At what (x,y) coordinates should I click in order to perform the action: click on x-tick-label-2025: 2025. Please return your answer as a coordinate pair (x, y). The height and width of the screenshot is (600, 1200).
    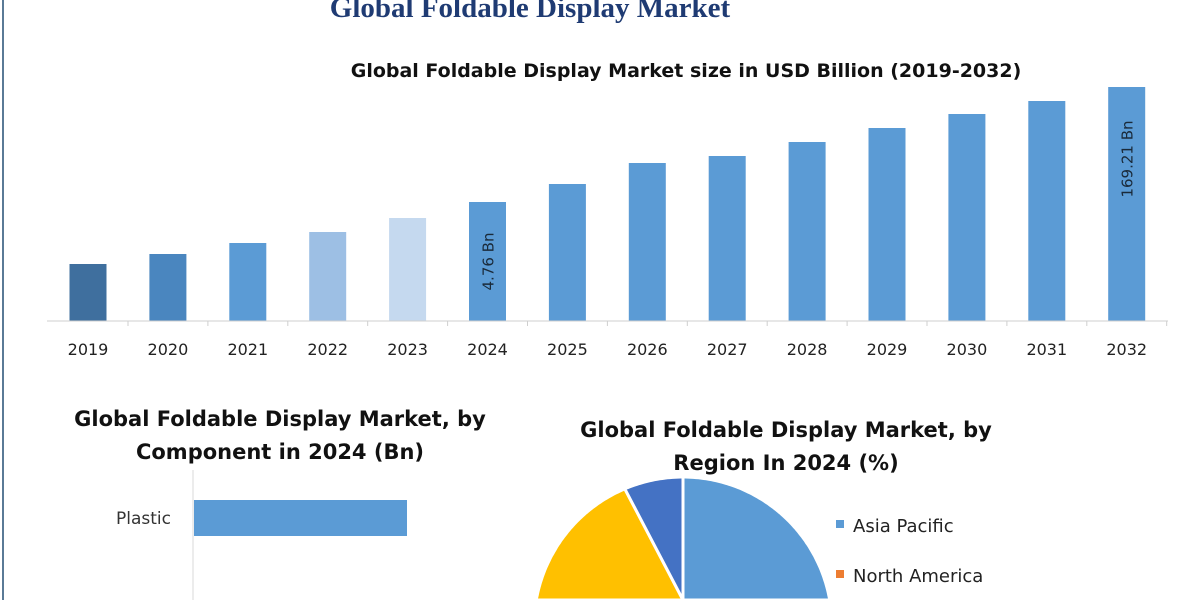
    Looking at the image, I should click on (567, 349).